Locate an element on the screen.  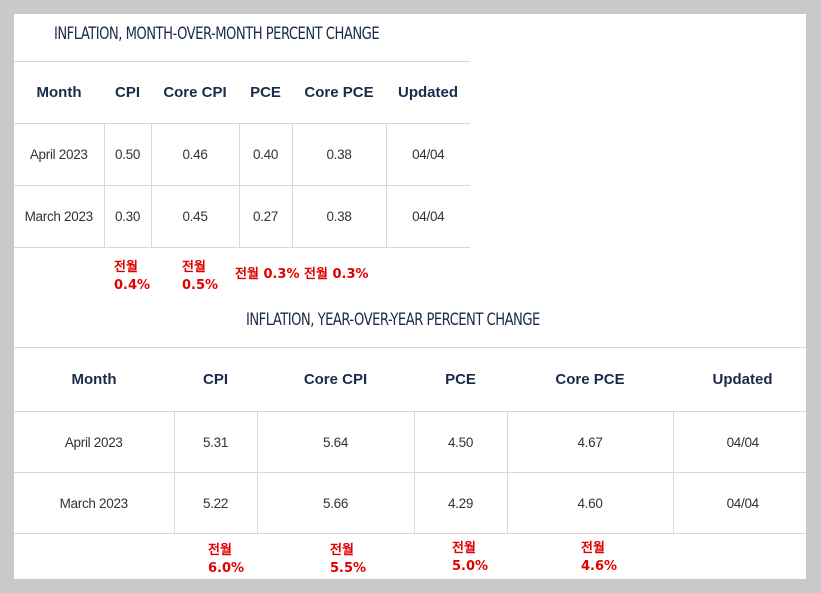
cell-core-pce: 4.67 is located at coordinates (589, 442).